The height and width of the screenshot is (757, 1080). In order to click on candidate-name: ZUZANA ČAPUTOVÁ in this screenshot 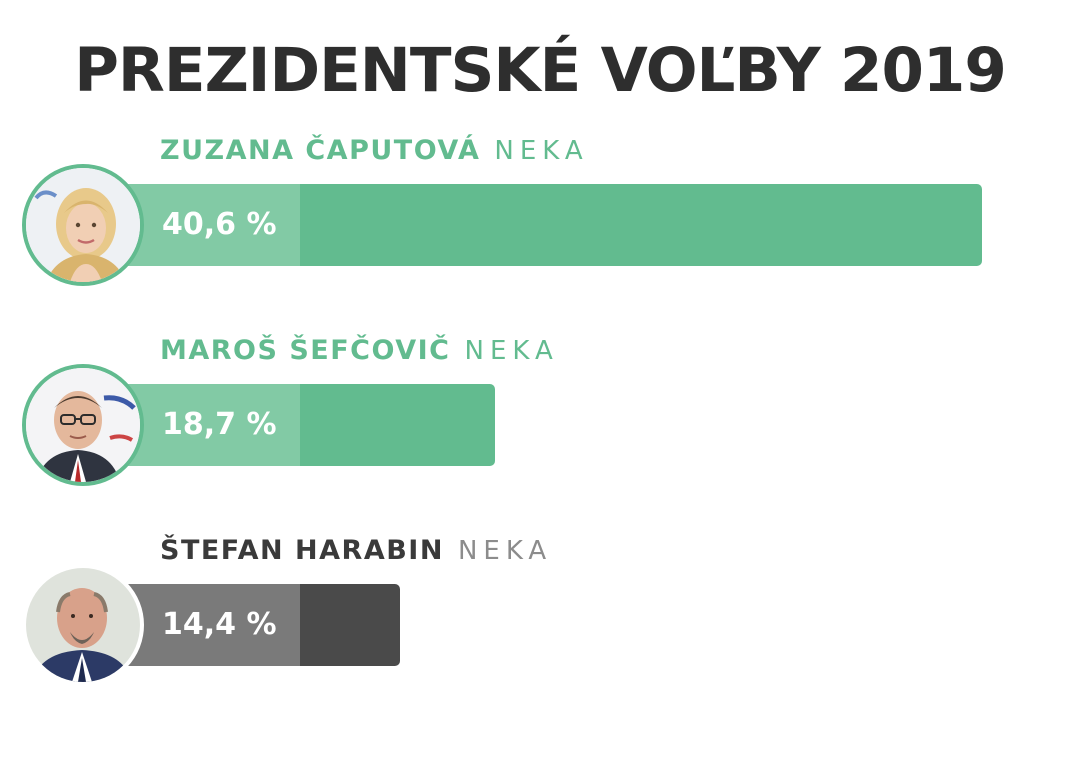, I will do `click(320, 150)`.